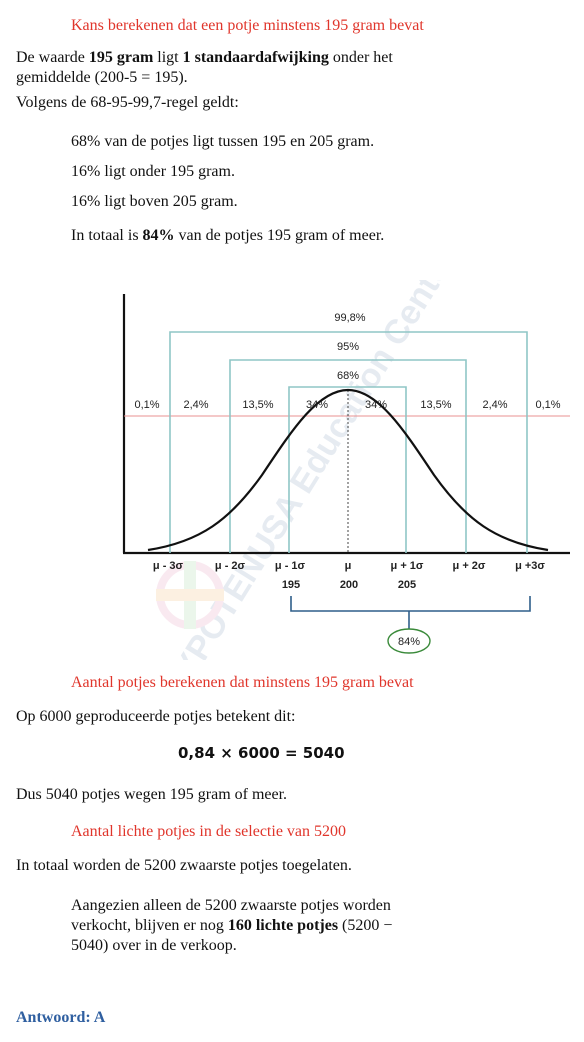 The width and height of the screenshot is (584, 1042). I want to click on region-label-6: 13,5%, so click(435, 405).